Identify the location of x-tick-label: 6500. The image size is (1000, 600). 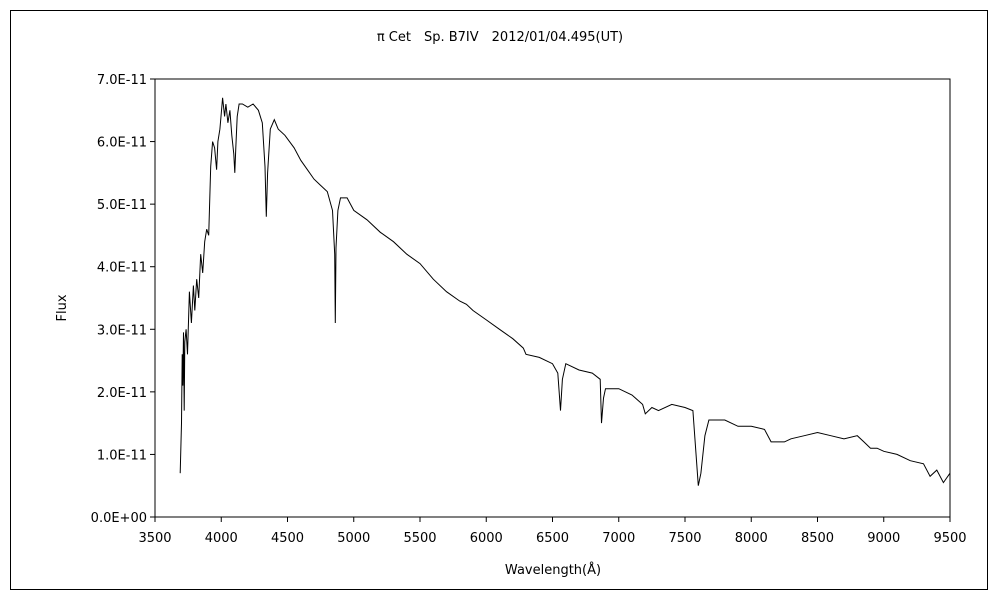
(552, 538).